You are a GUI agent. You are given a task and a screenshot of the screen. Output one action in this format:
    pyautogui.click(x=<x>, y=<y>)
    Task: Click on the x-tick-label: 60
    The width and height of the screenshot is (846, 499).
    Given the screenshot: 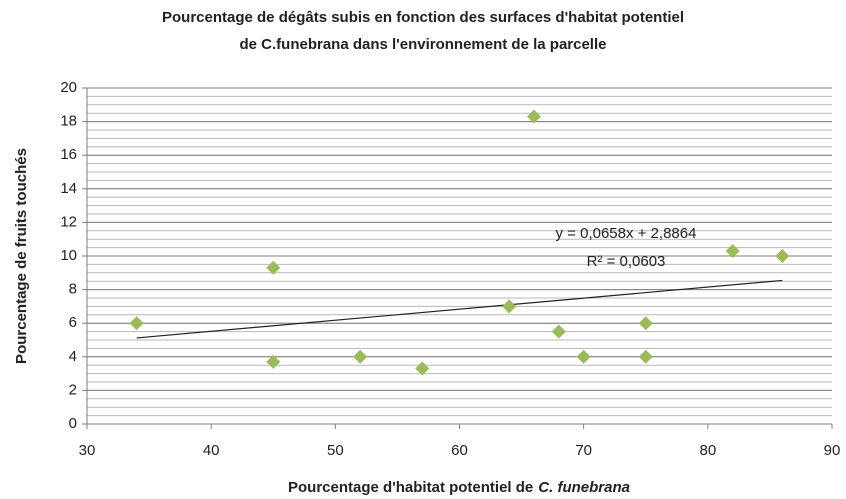 What is the action you would take?
    pyautogui.click(x=459, y=450)
    